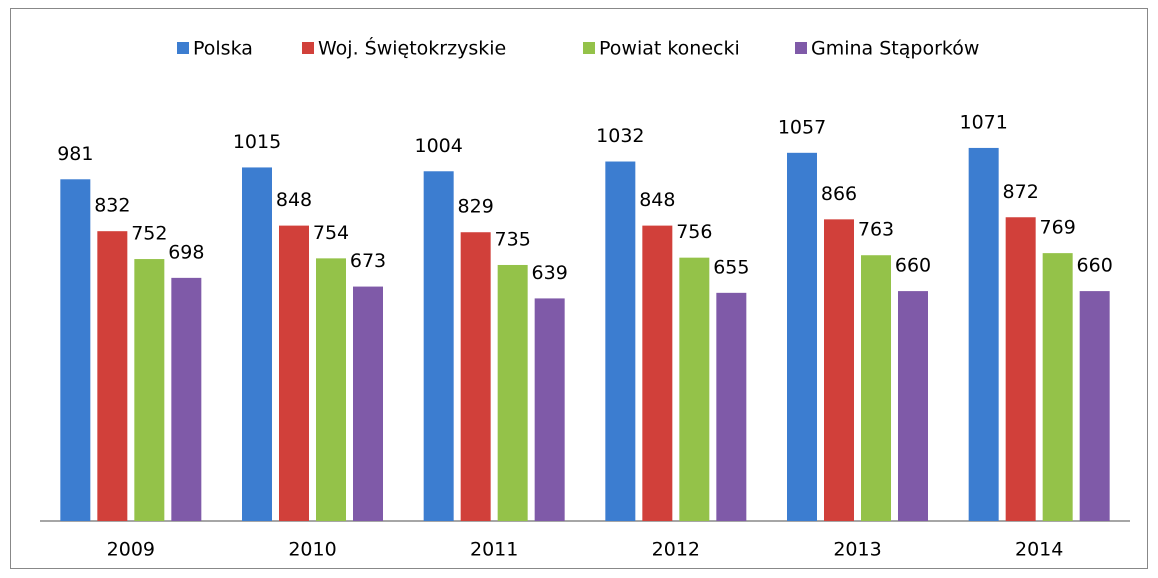 The height and width of the screenshot is (578, 1158). I want to click on data-label: 866, so click(839, 194).